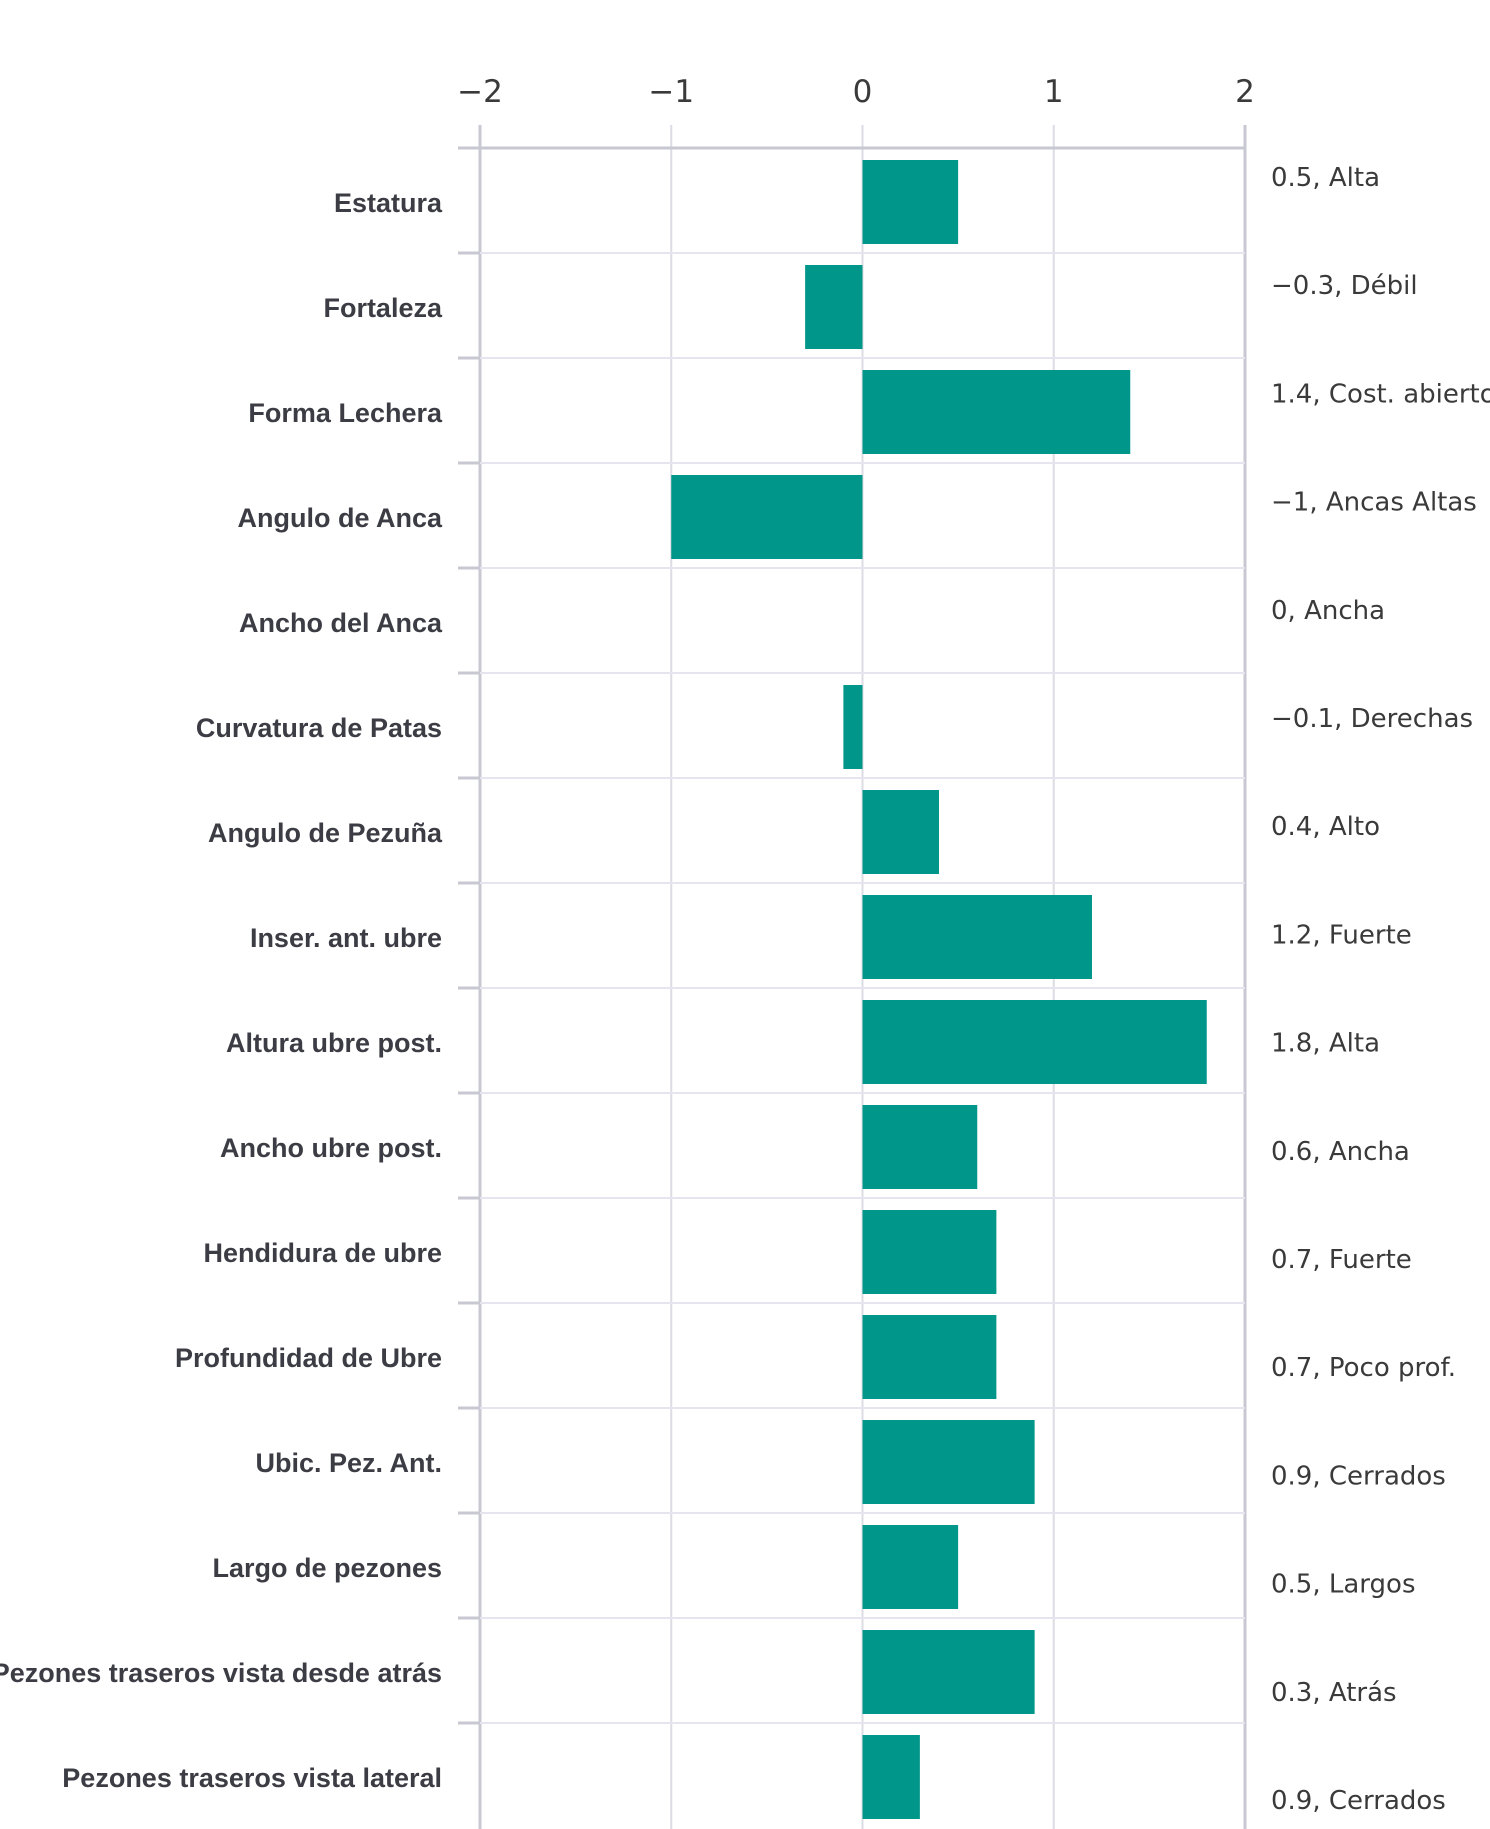 This screenshot has height=1829, width=1490. Describe the element at coordinates (1245, 92) in the screenshot. I see `x-tick-label: 2` at that location.